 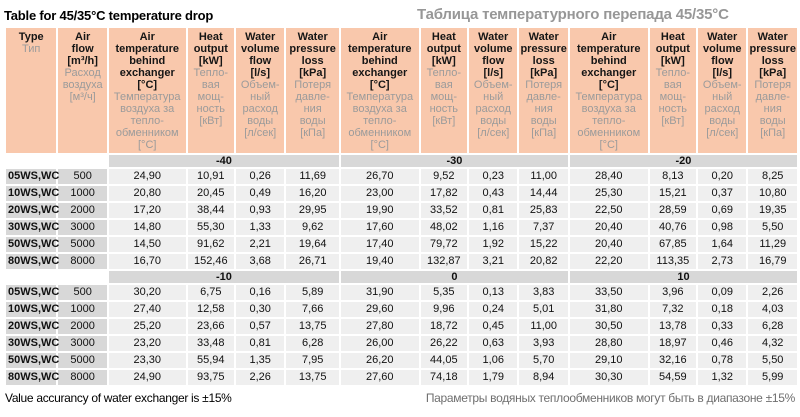 What do you see at coordinates (493, 210) in the screenshot?
I see `value-cell: 0,81` at bounding box center [493, 210].